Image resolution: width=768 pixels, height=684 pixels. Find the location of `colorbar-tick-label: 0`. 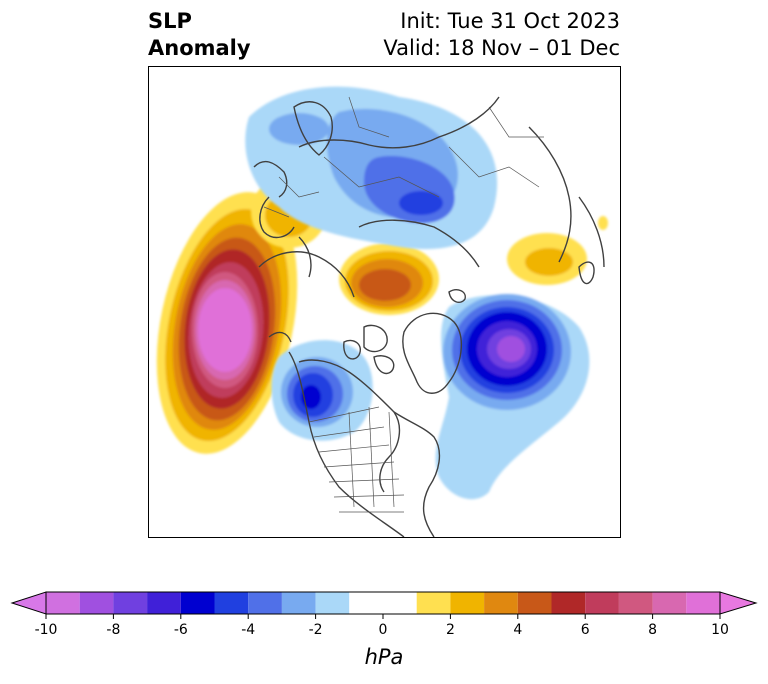

colorbar-tick-label: 0 is located at coordinates (383, 630).